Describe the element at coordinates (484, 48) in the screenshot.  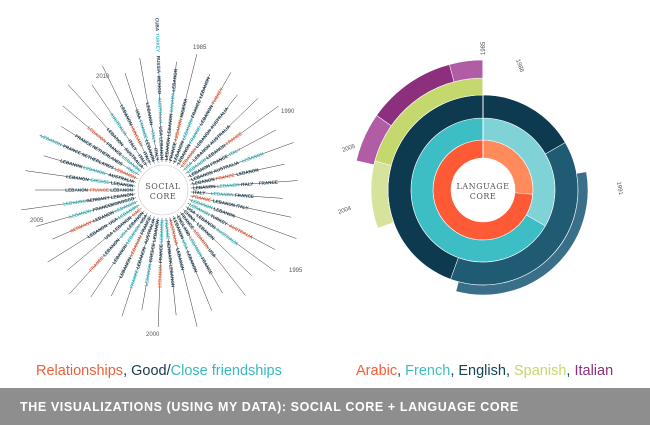
I see `language-year-1985: 1985` at that location.